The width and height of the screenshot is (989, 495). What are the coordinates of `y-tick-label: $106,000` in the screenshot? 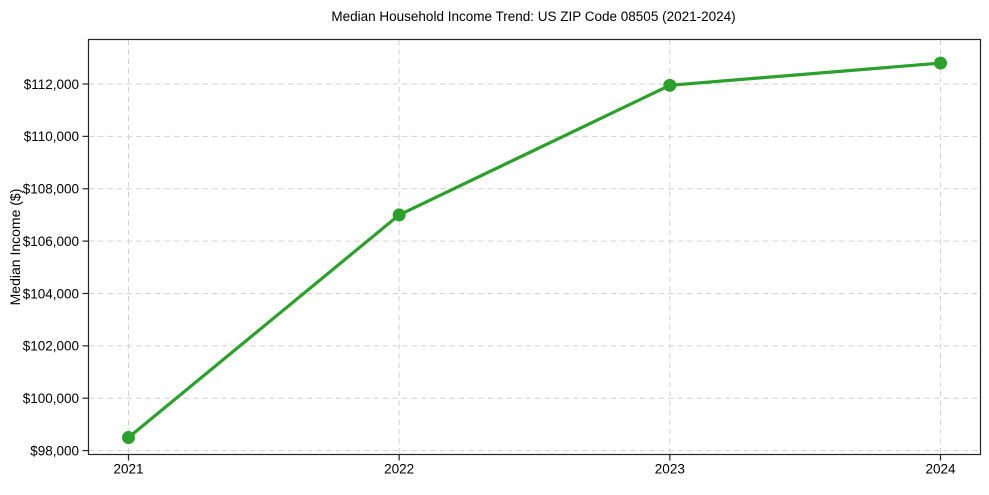 It's located at (51, 241).